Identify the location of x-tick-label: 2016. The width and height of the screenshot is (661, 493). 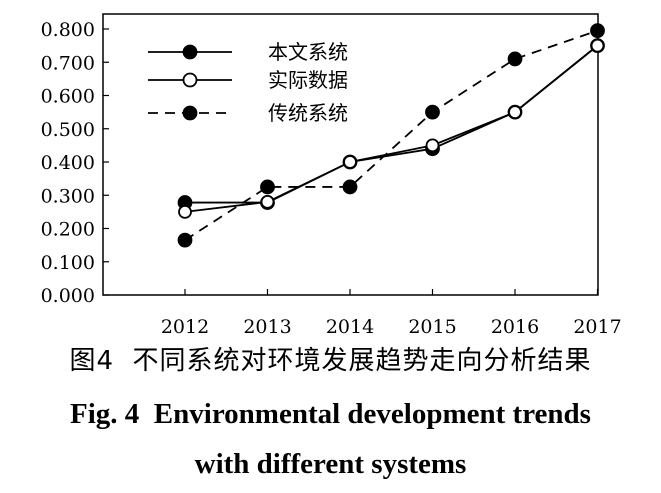
(515, 327).